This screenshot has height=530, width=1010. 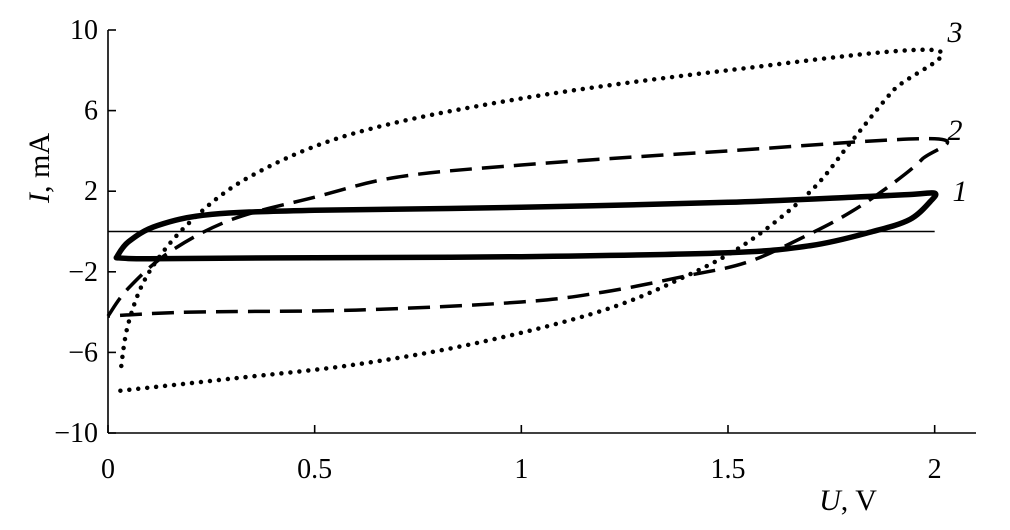 What do you see at coordinates (859, 500) in the screenshot?
I see `x-axis-unit: , V` at bounding box center [859, 500].